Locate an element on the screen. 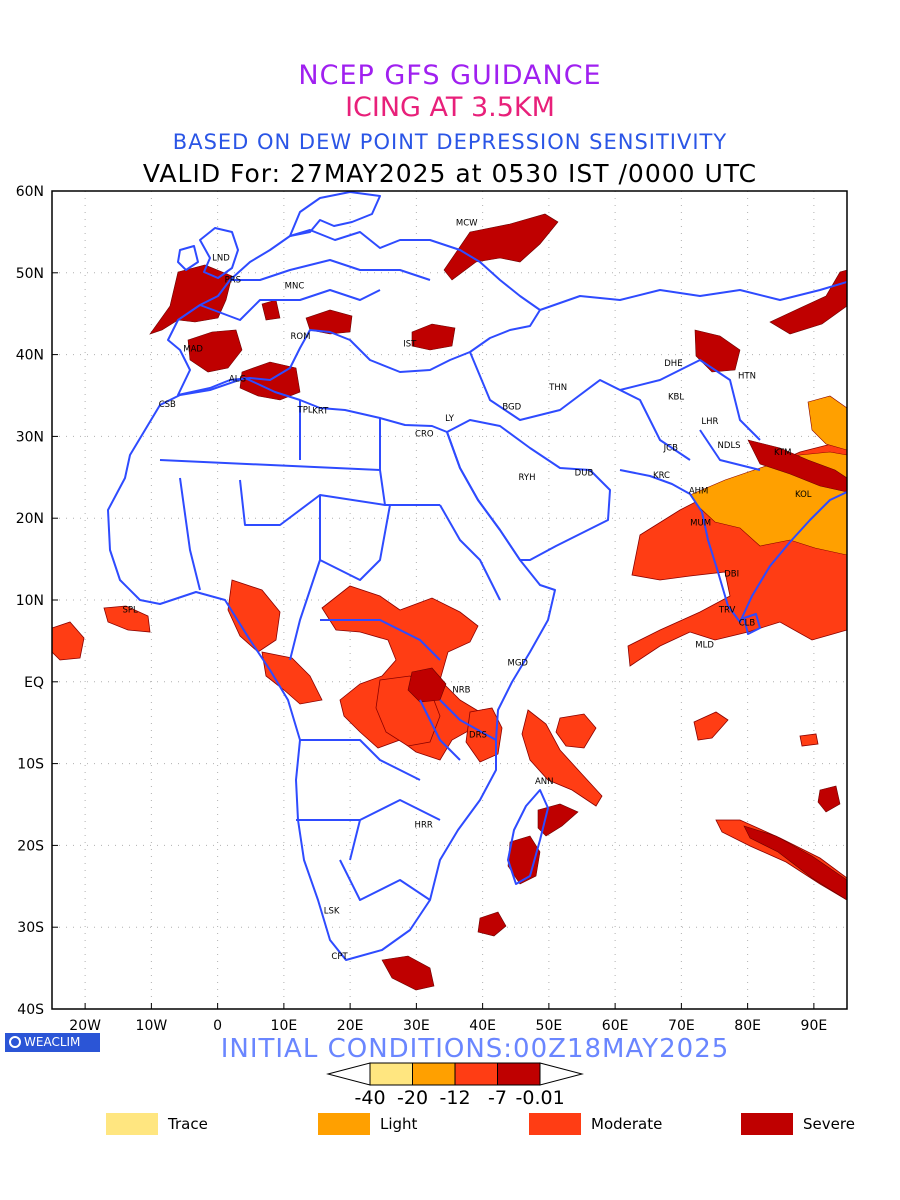  station-label: CLB is located at coordinates (747, 623).